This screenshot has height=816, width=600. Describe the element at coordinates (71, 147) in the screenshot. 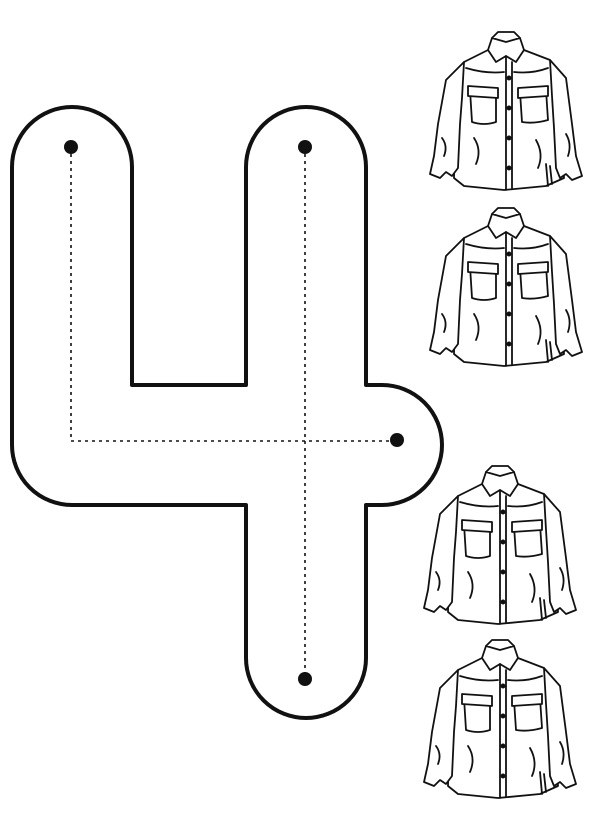

I see `start-dot-left` at that location.